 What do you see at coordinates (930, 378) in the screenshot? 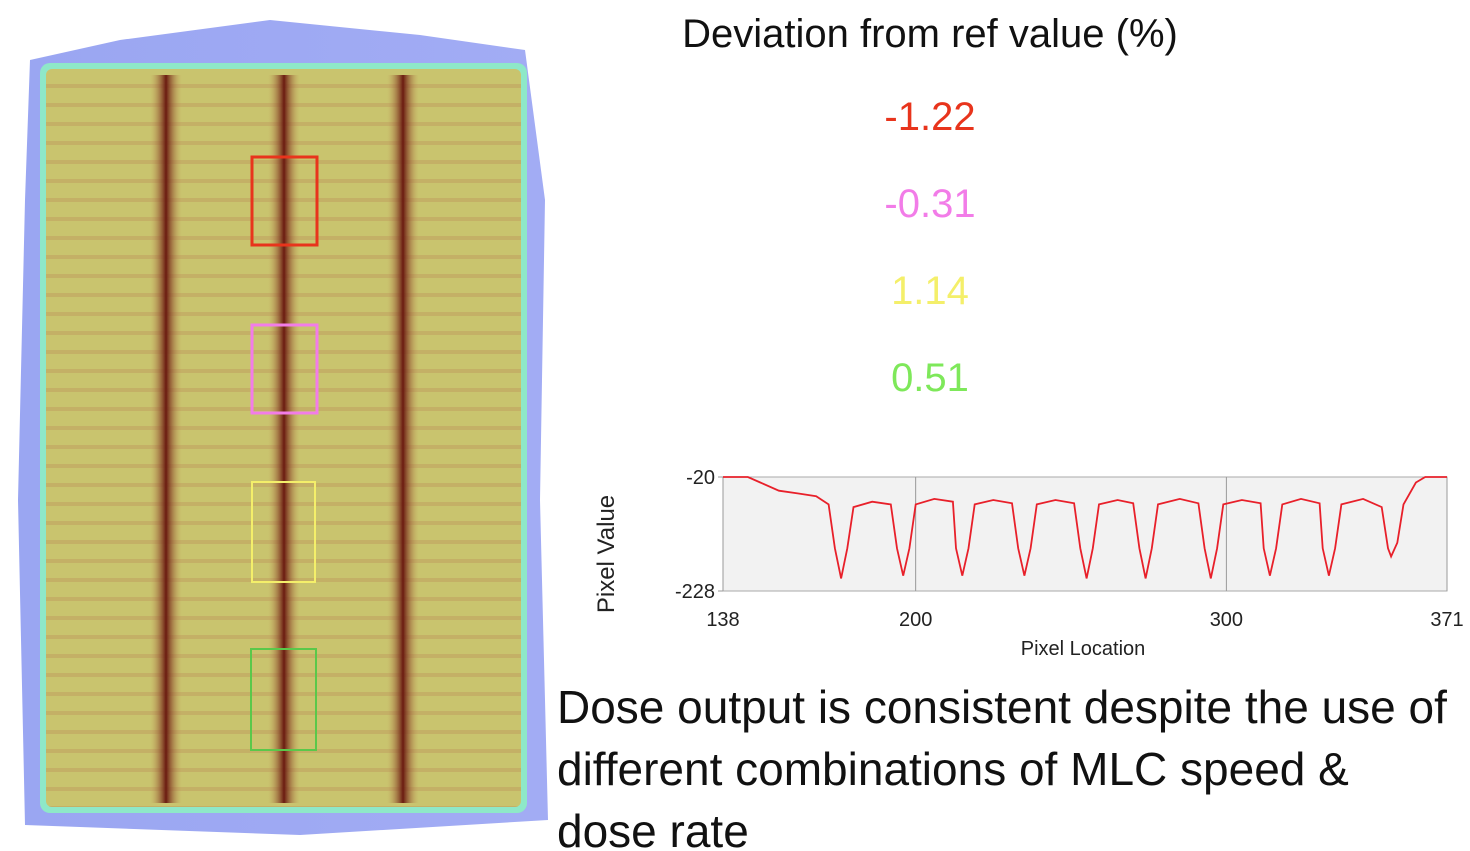
I see `deviation-value: 0.51` at bounding box center [930, 378].